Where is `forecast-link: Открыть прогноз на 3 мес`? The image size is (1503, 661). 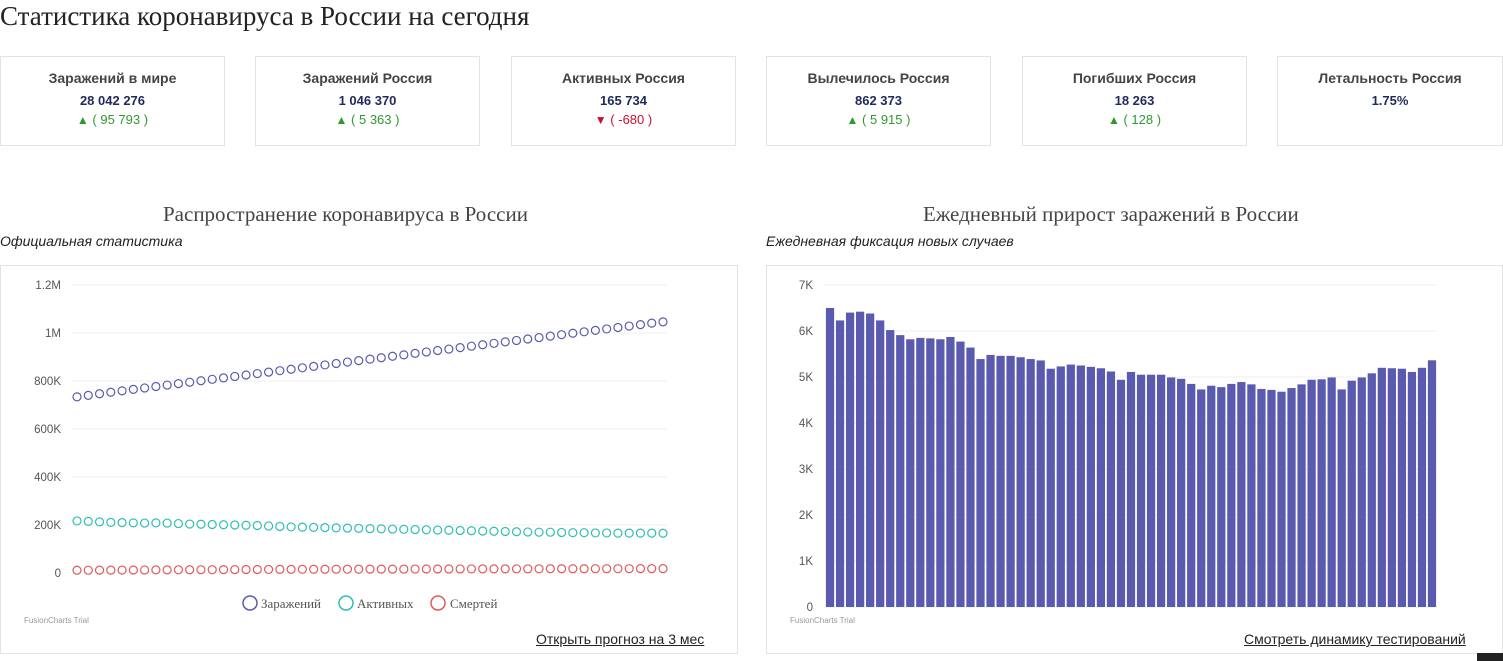 forecast-link: Открыть прогноз на 3 мес is located at coordinates (620, 639).